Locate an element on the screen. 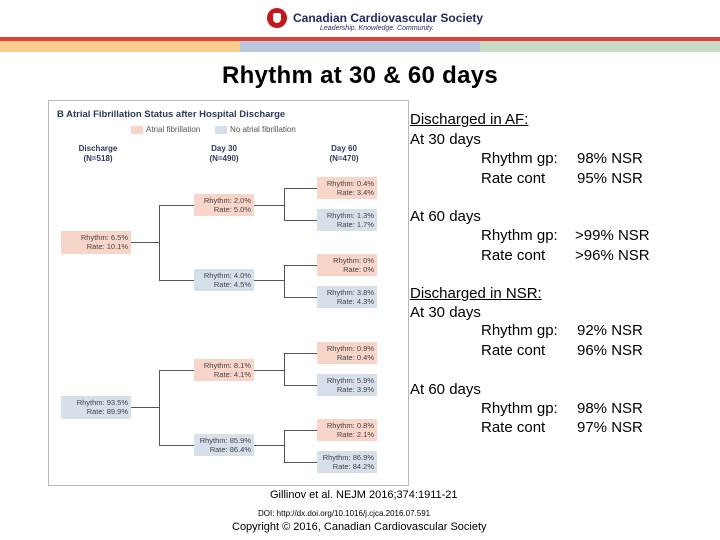 The image size is (720, 540). day30-box: Rhythm: 85.9% Rate: 86.4% is located at coordinates (224, 445).